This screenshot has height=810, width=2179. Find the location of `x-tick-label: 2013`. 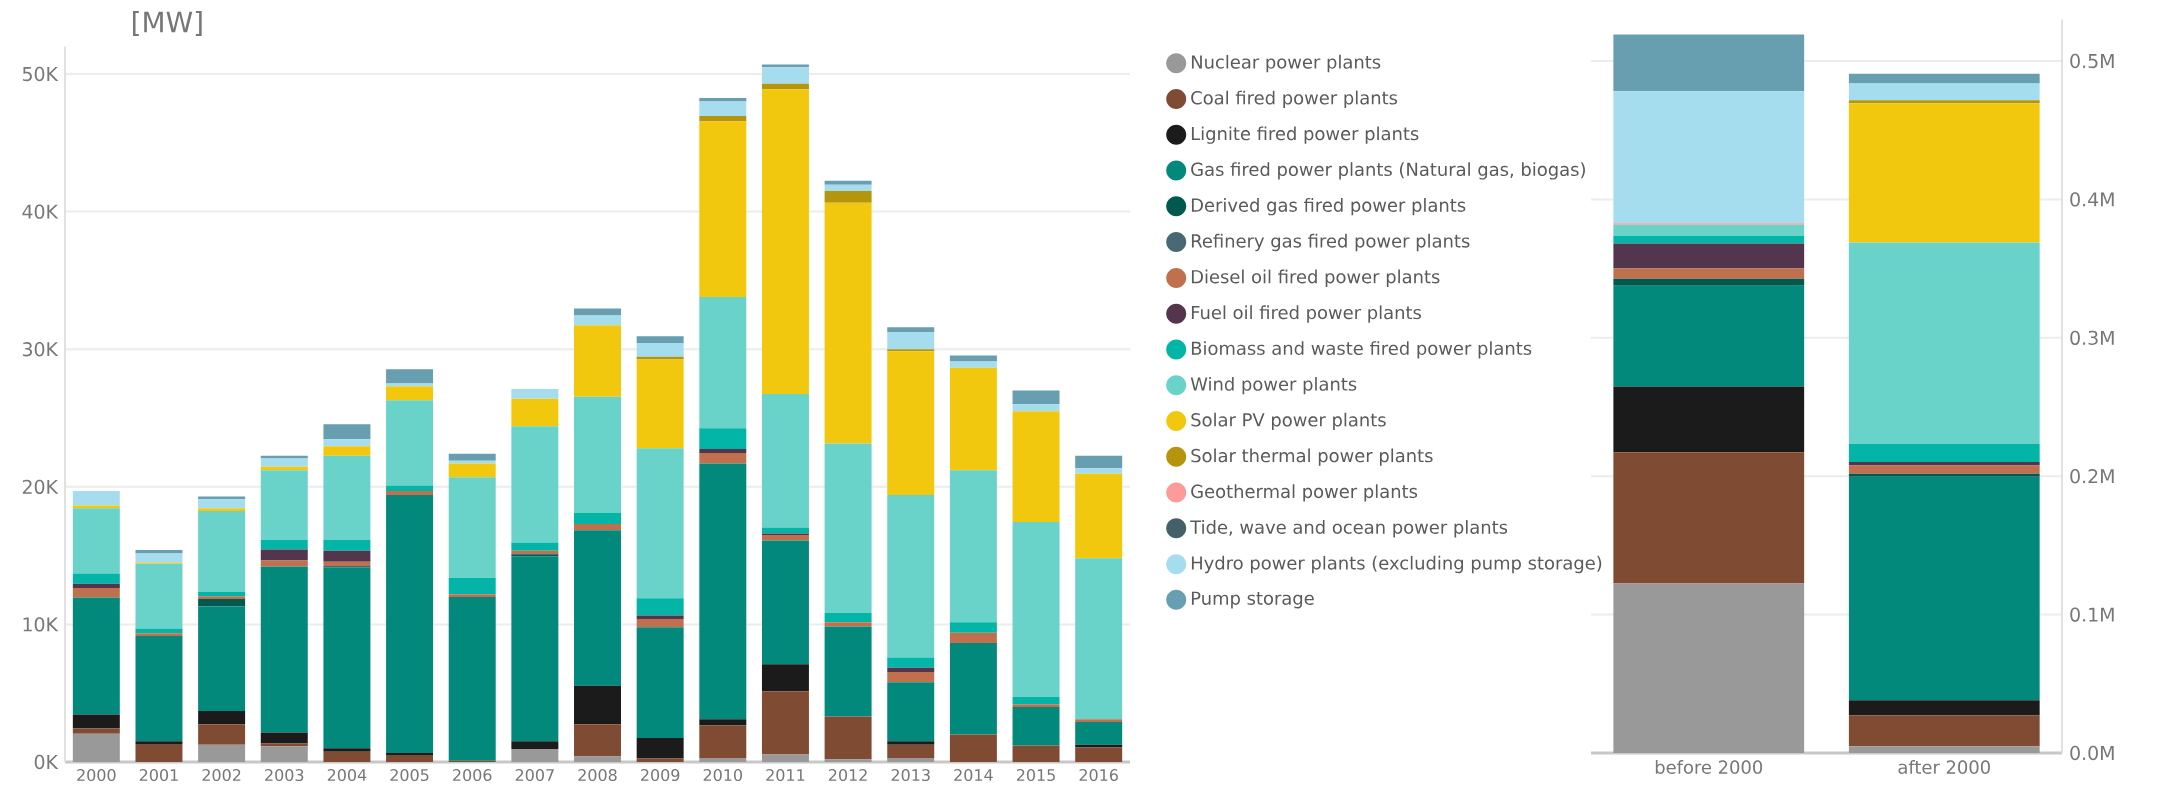

x-tick-label: 2013 is located at coordinates (910, 775).